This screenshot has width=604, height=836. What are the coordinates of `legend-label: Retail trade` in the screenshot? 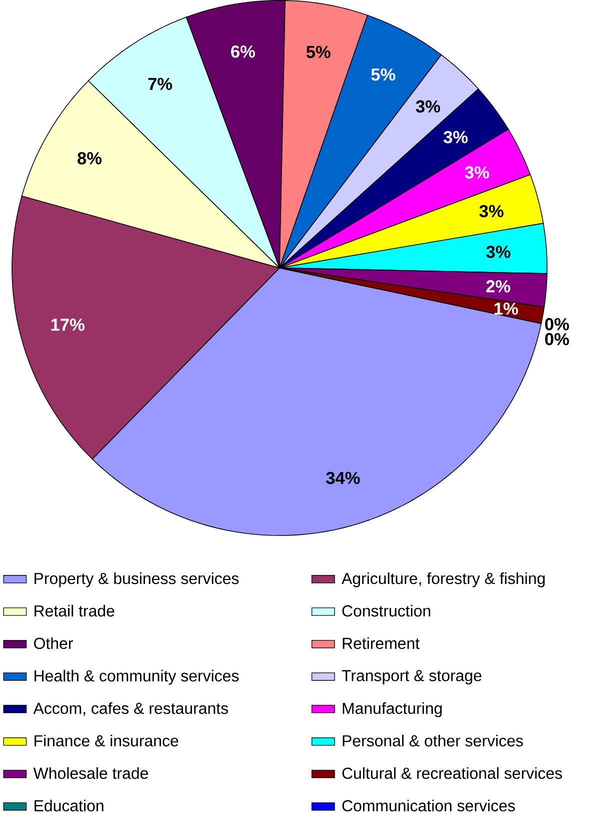 It's located at (74, 610).